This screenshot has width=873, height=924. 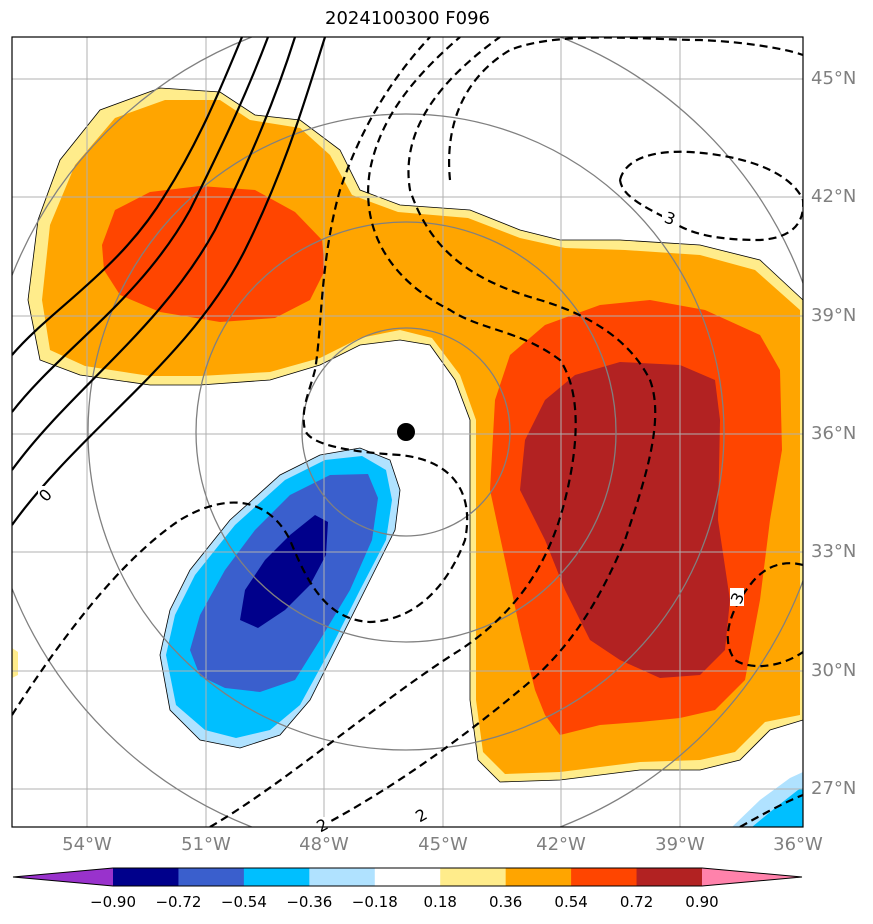 What do you see at coordinates (206, 844) in the screenshot?
I see `lon-label-51w: 51°W` at bounding box center [206, 844].